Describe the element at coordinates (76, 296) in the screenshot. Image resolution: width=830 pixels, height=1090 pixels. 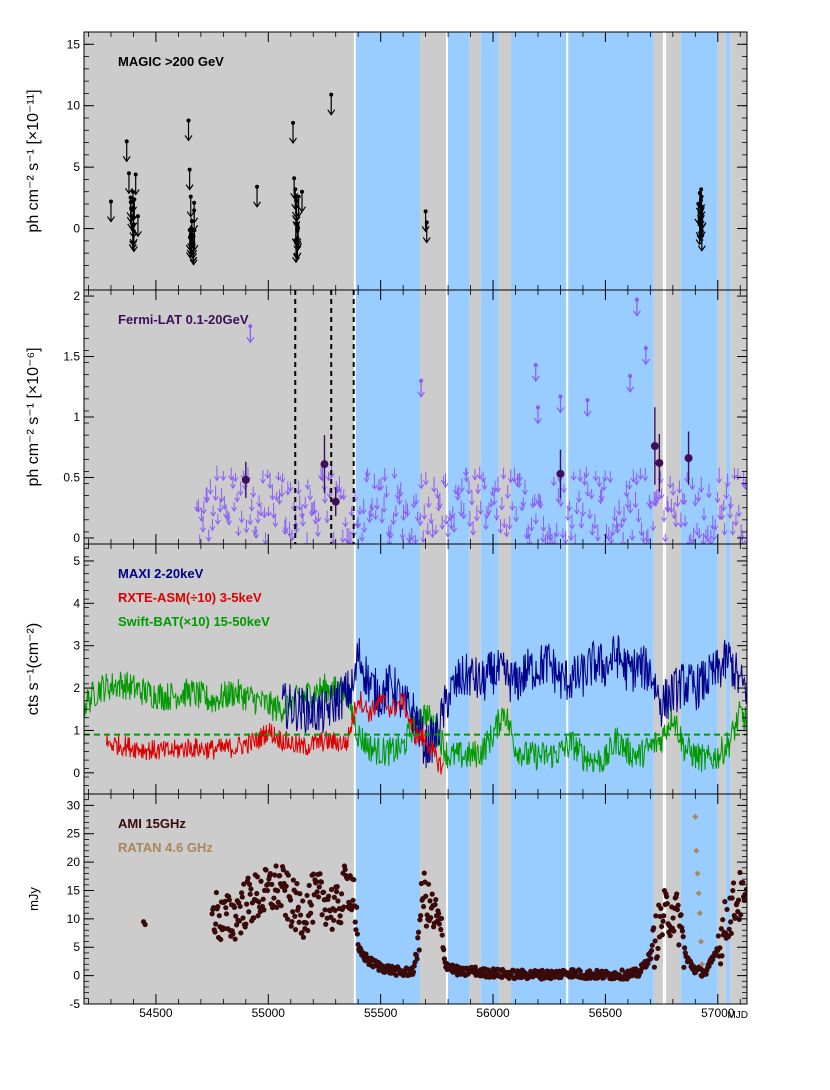
I see `y-tick-label: 2` at that location.